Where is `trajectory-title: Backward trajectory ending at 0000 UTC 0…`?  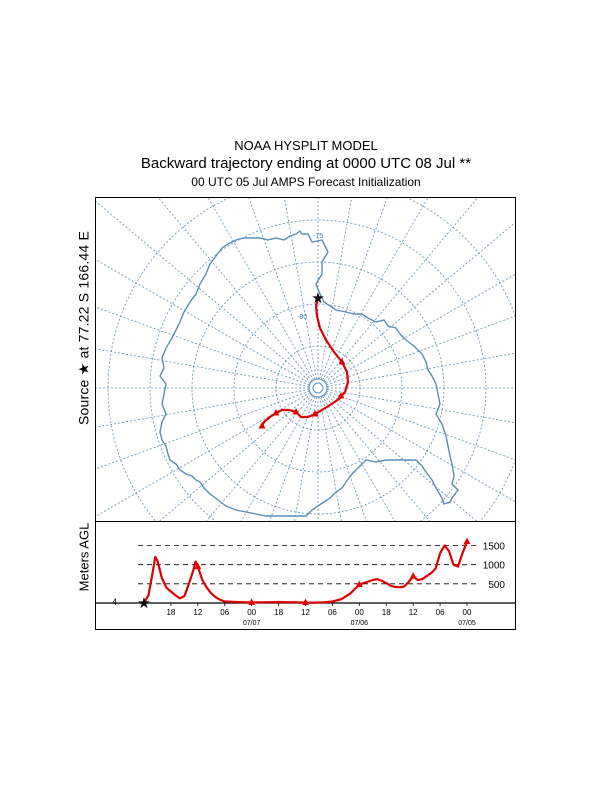
trajectory-title: Backward trajectory ending at 0000 UTC 0… is located at coordinates (306, 163).